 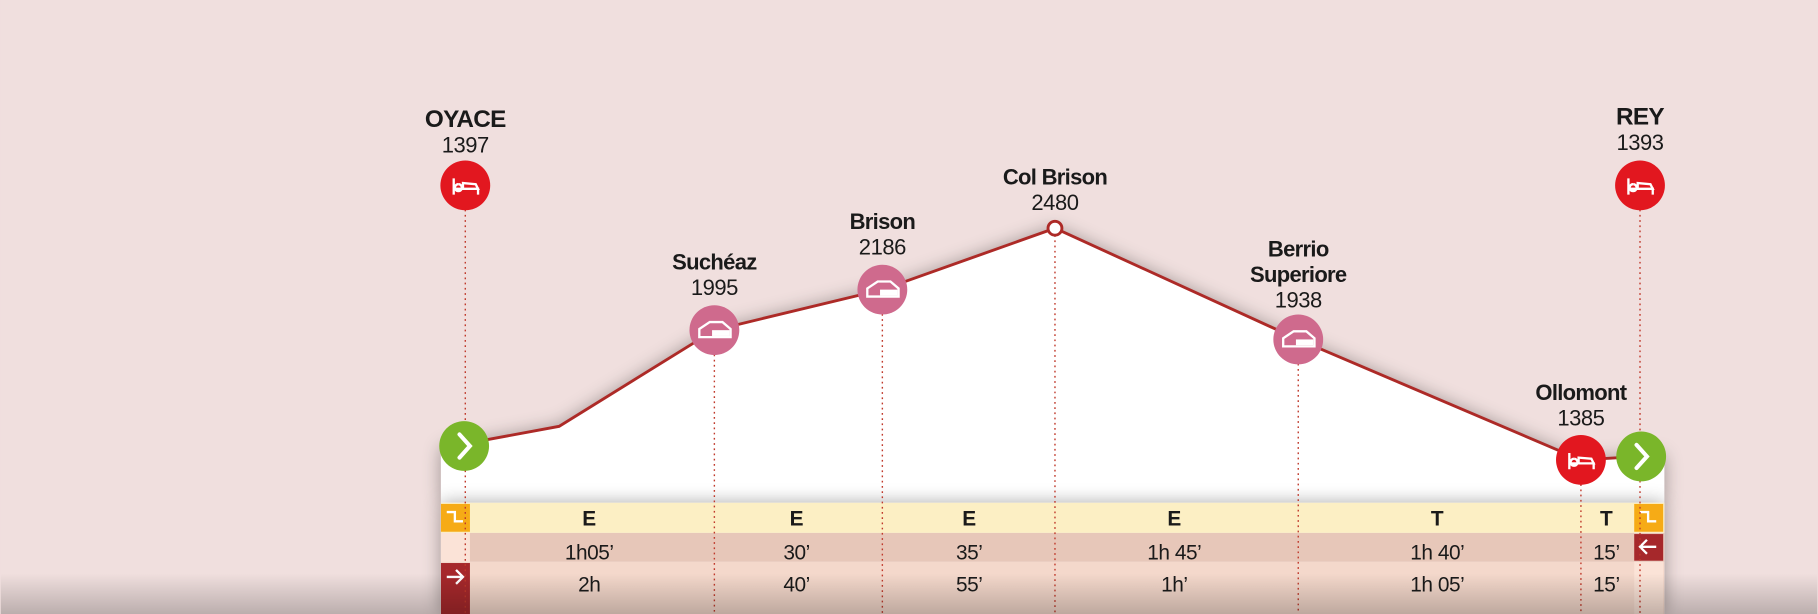 What do you see at coordinates (882, 246) in the screenshot?
I see `stop-elevation: 2186` at bounding box center [882, 246].